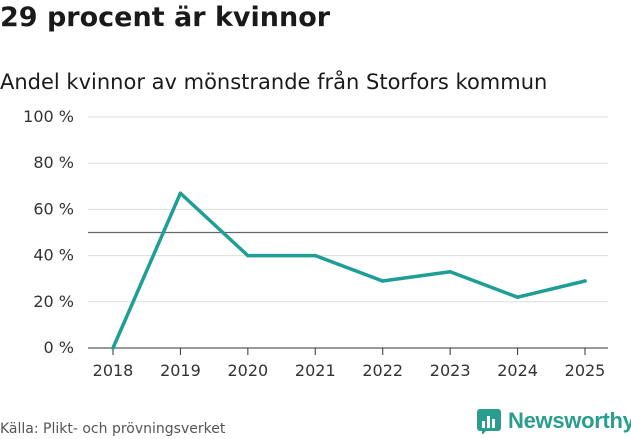  Describe the element at coordinates (315, 370) in the screenshot. I see `x-tick-label: 2021` at that location.